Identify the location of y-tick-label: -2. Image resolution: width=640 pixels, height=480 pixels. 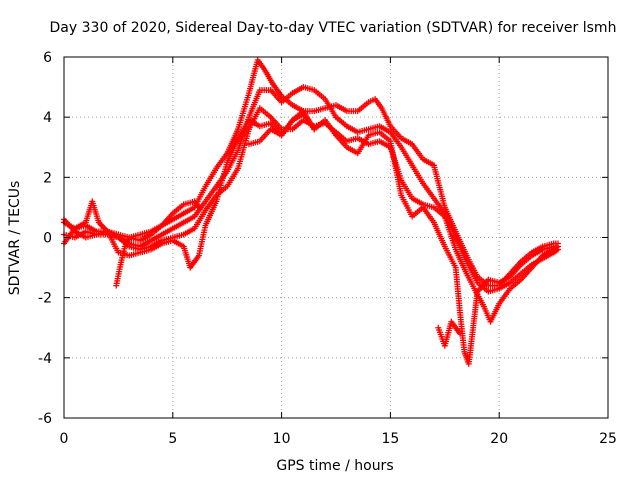
(45, 299).